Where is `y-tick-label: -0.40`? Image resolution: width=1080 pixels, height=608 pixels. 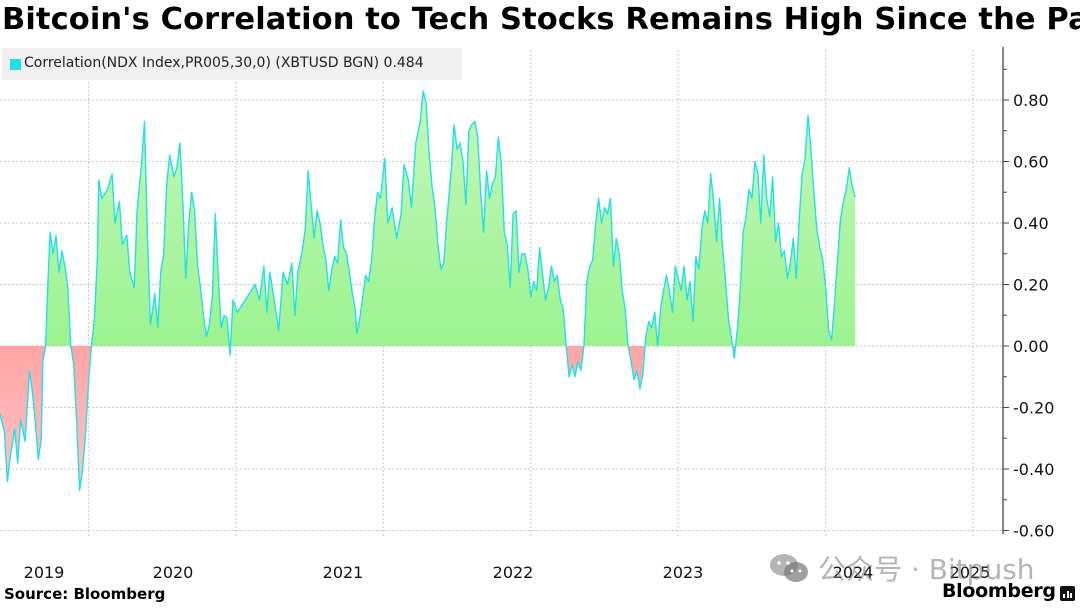 y-tick-label: -0.40 is located at coordinates (1033, 469).